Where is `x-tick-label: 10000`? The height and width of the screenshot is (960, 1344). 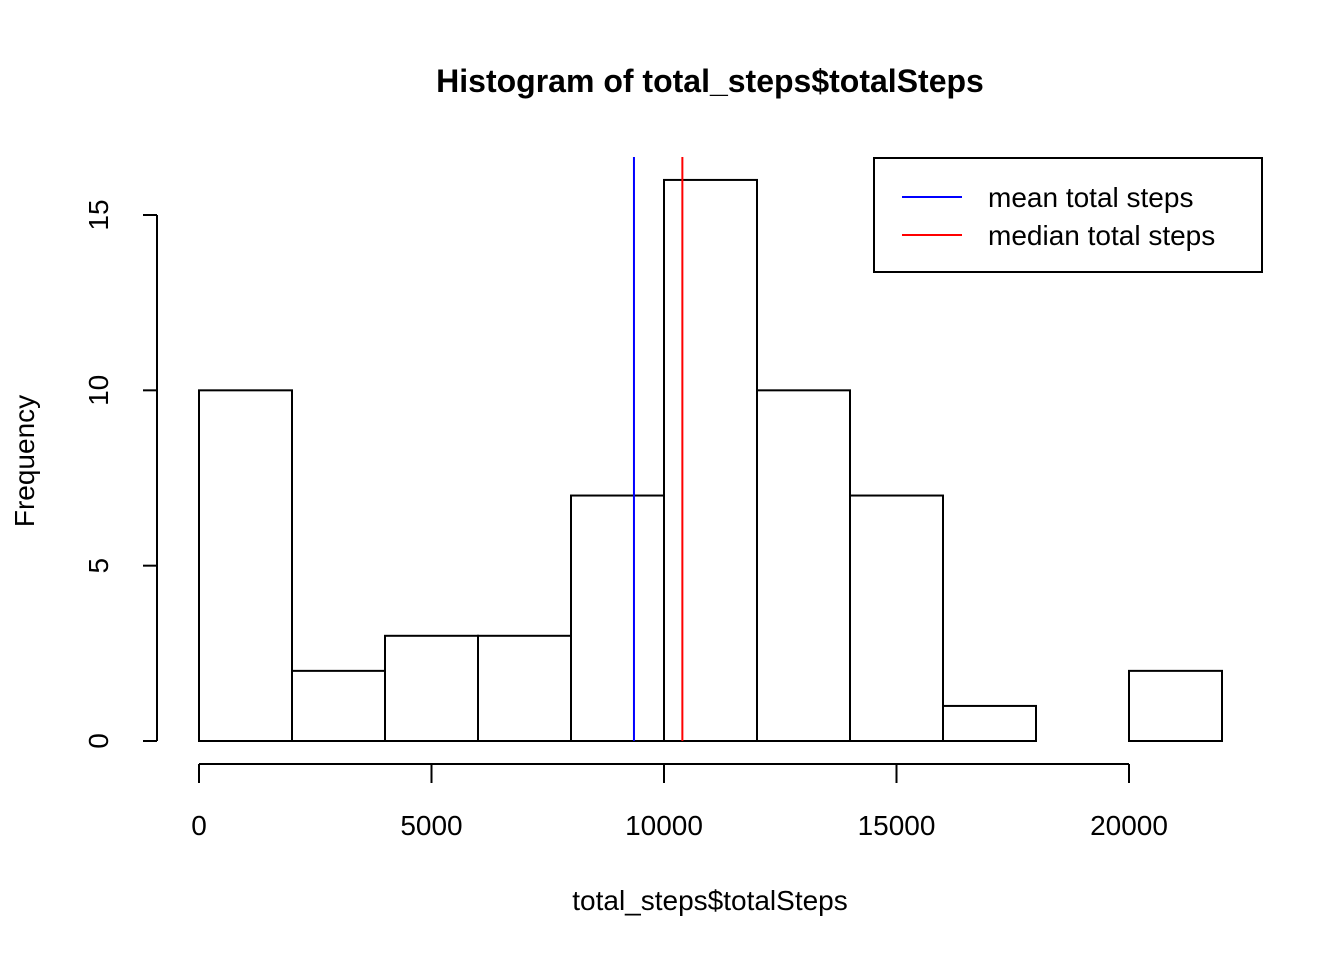 x-tick-label: 10000 is located at coordinates (664, 825).